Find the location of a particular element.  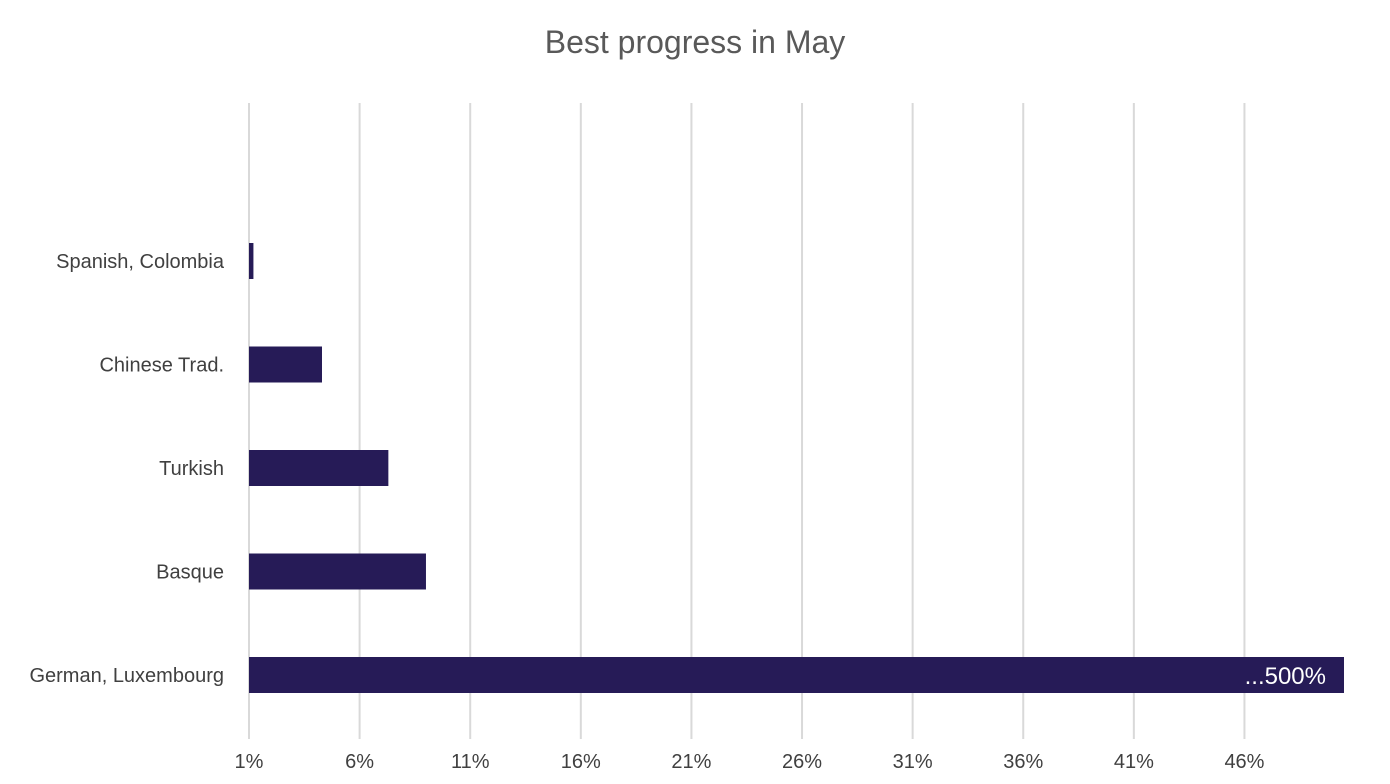

x-tick-label: 16% is located at coordinates (581, 762).